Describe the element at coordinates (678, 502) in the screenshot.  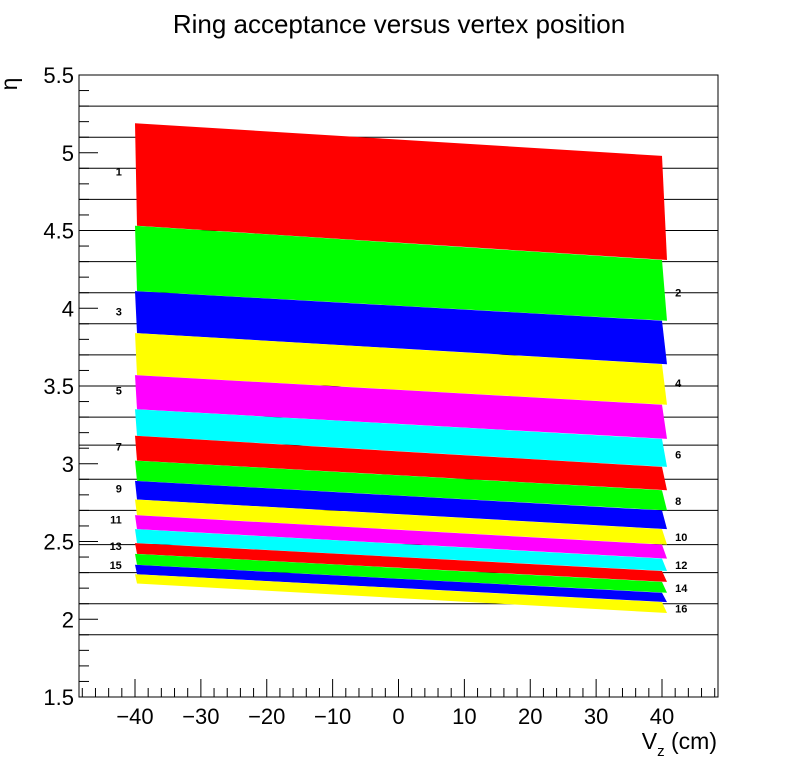
I see `ring-label-8: 8` at that location.